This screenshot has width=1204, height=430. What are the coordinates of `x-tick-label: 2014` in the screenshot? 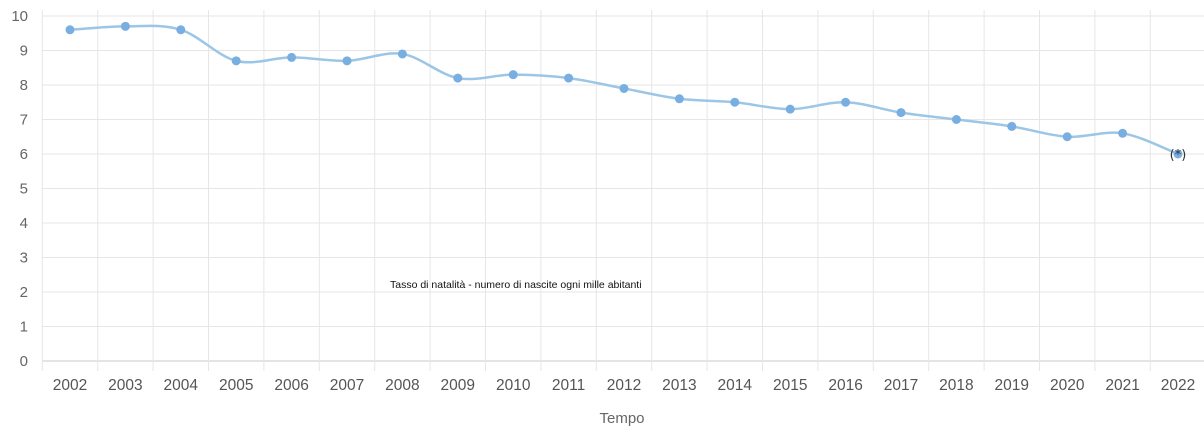 It's located at (735, 385).